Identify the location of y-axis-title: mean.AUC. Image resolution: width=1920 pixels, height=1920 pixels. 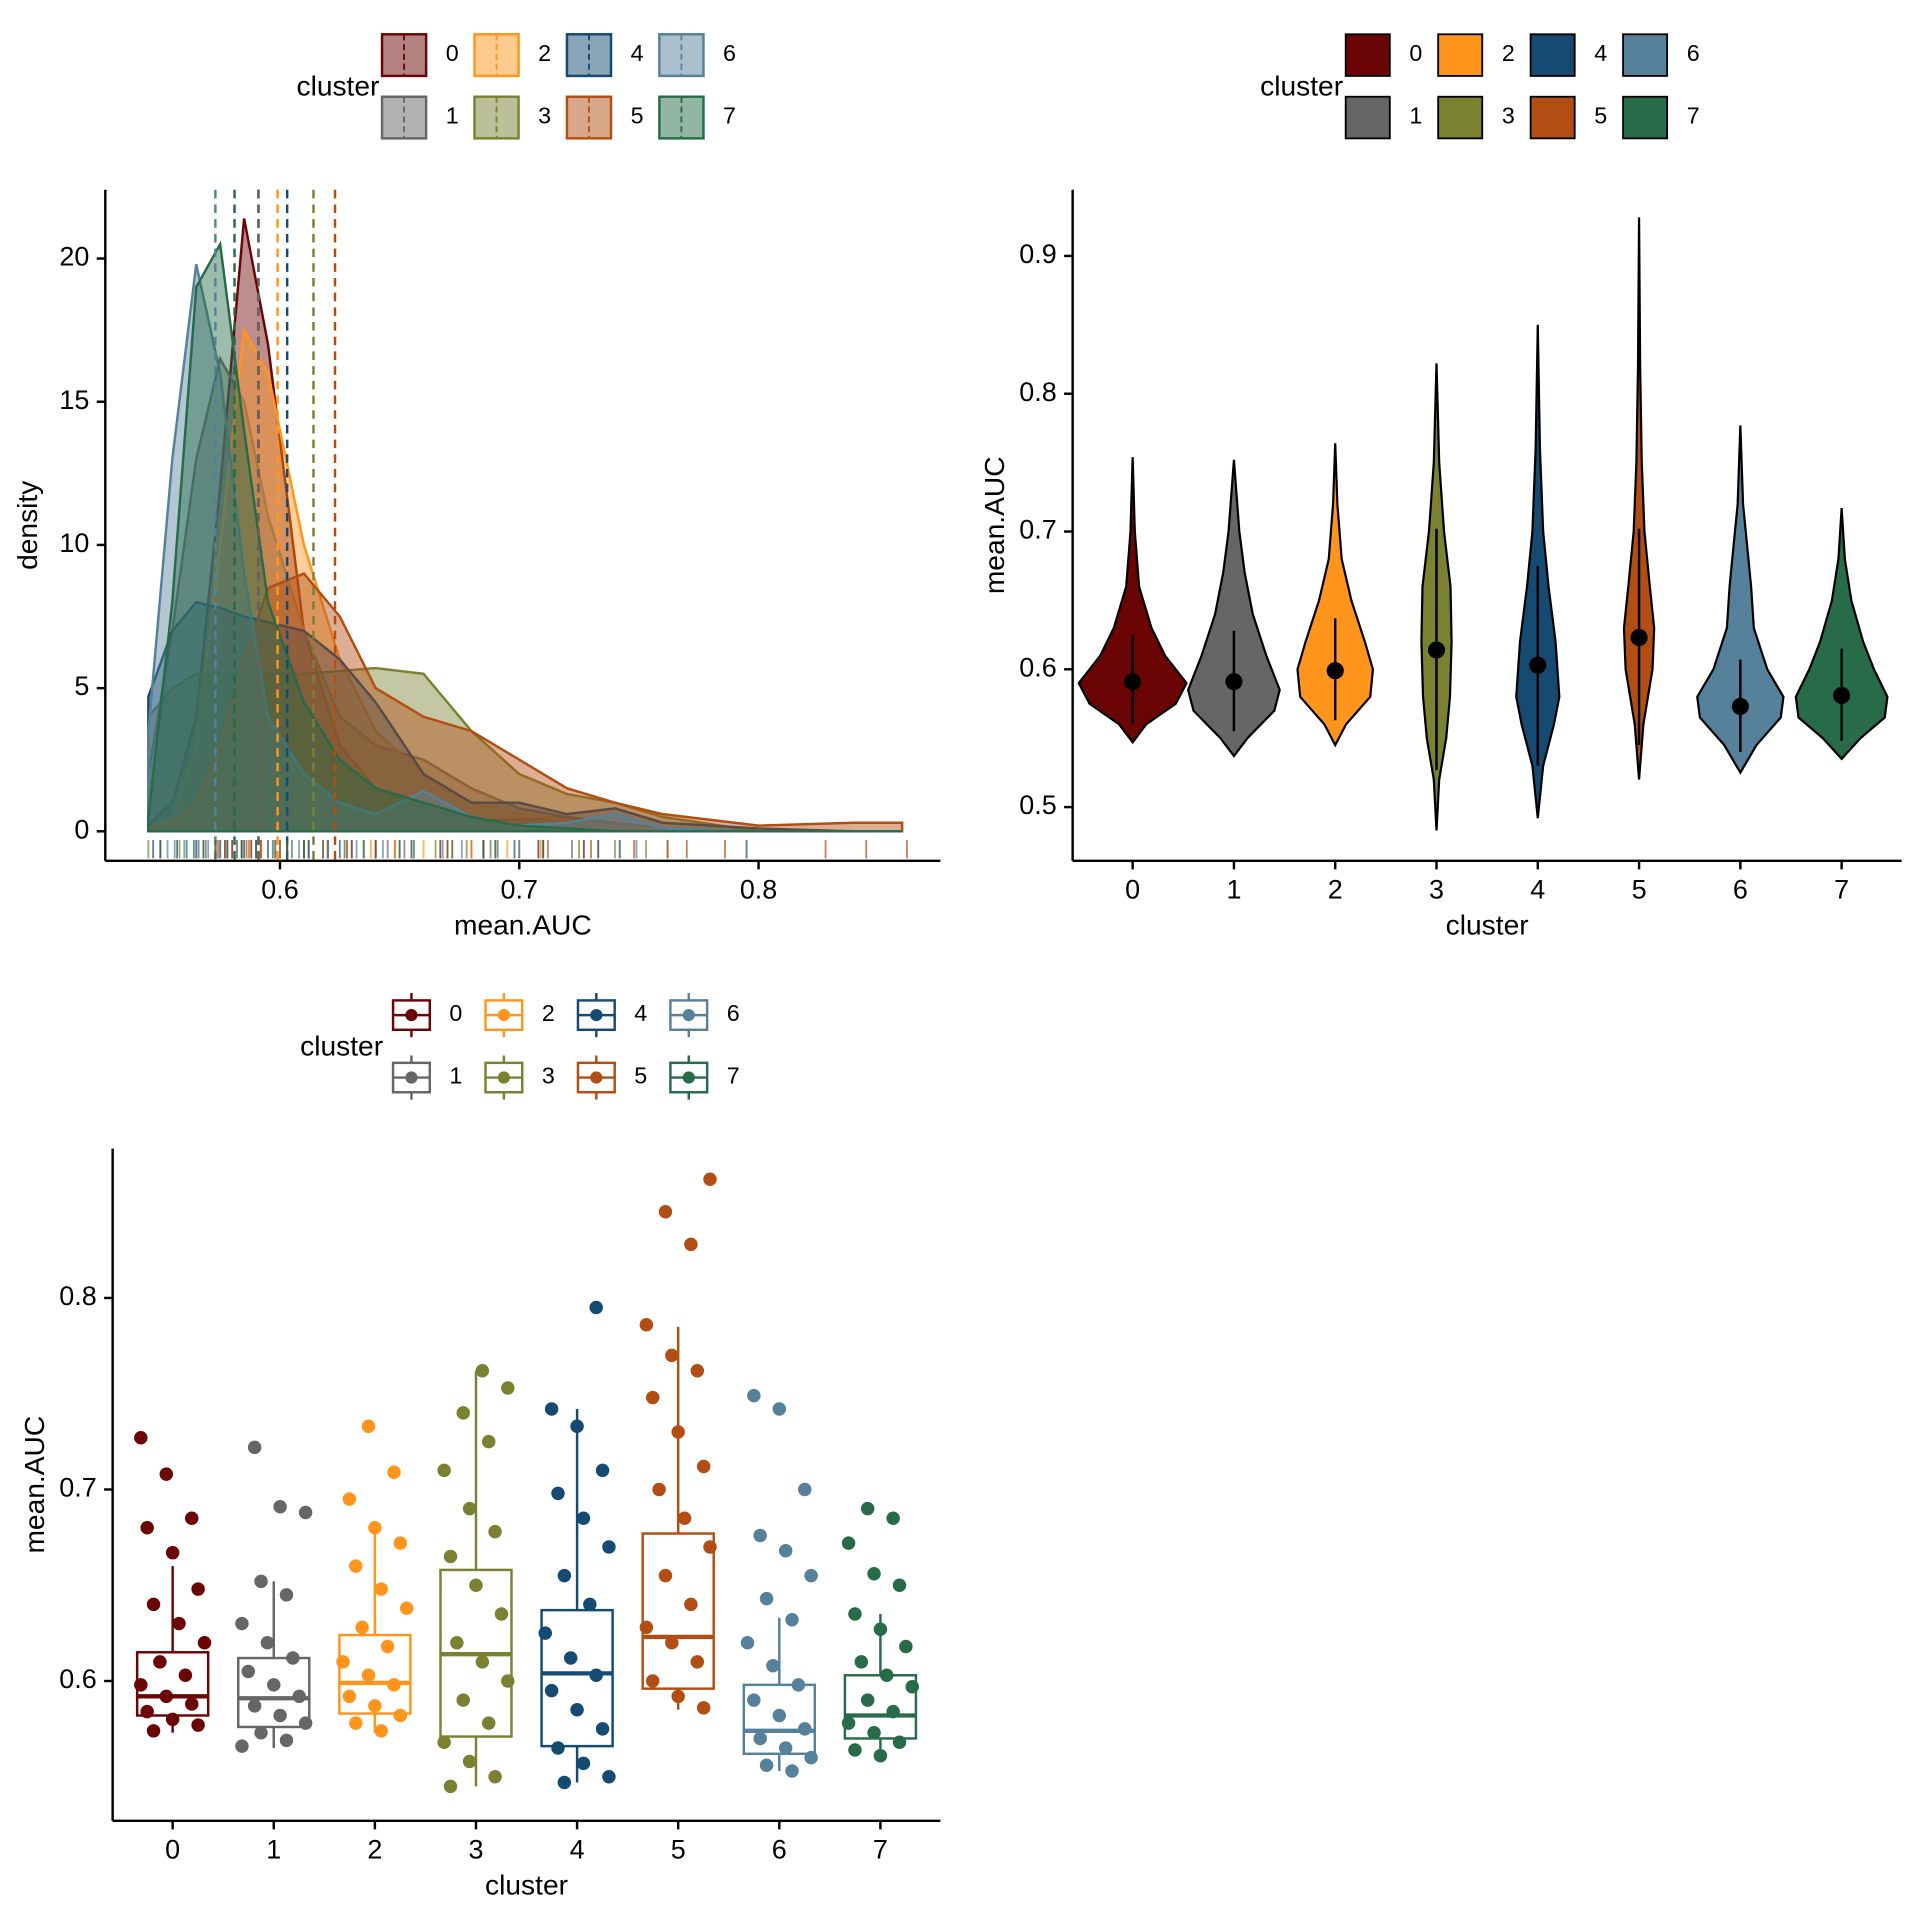
(34, 1485).